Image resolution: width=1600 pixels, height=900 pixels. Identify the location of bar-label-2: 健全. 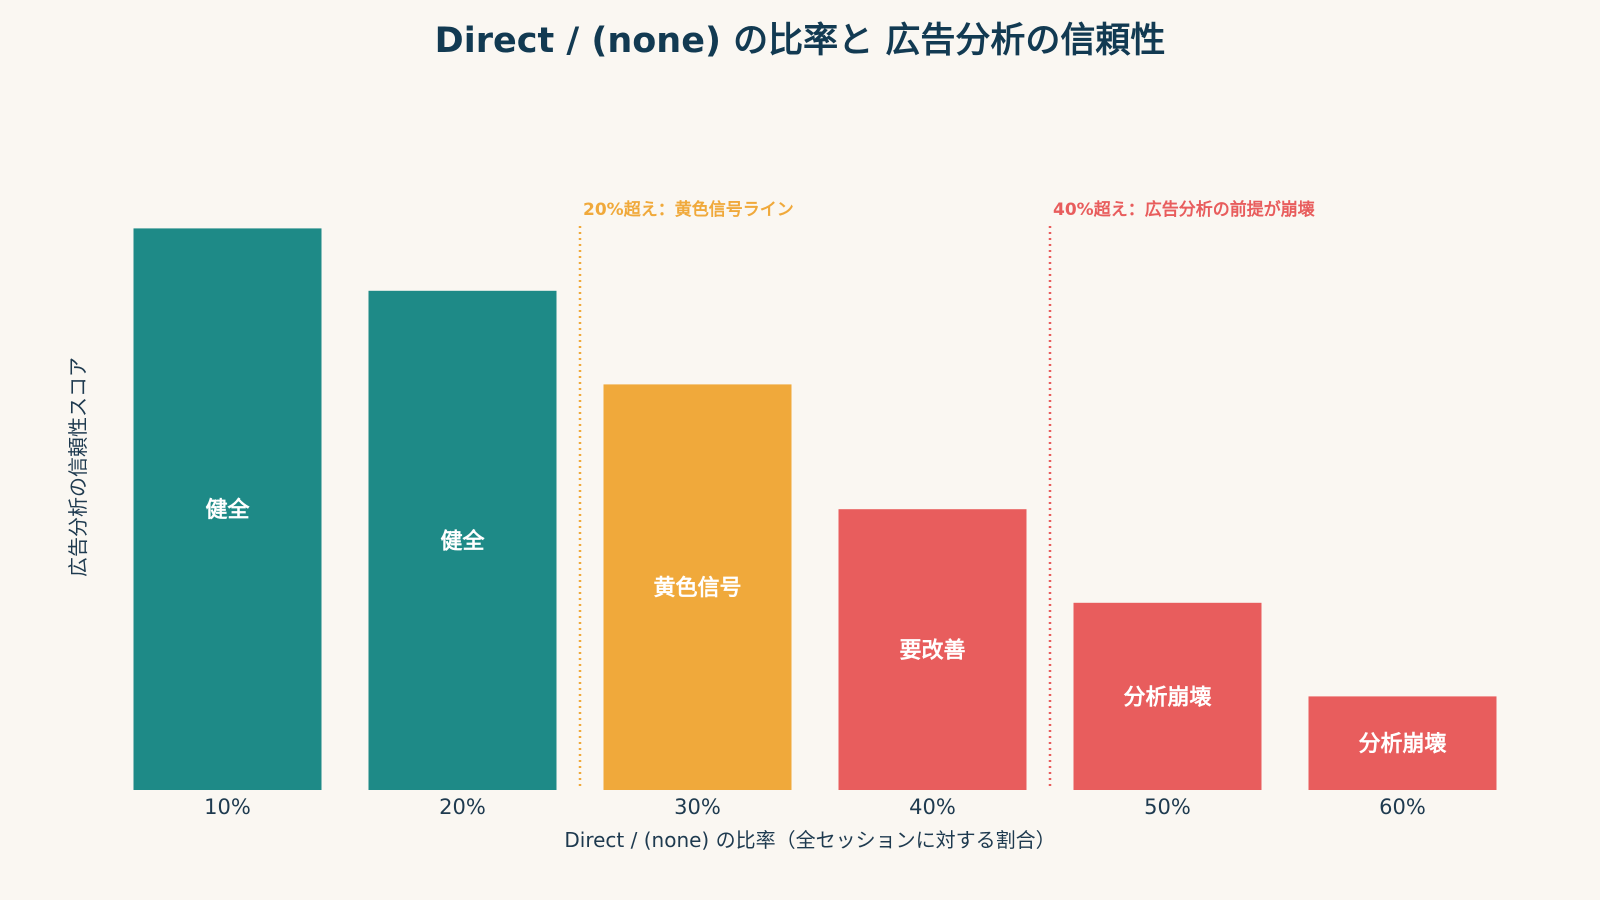
(462, 541).